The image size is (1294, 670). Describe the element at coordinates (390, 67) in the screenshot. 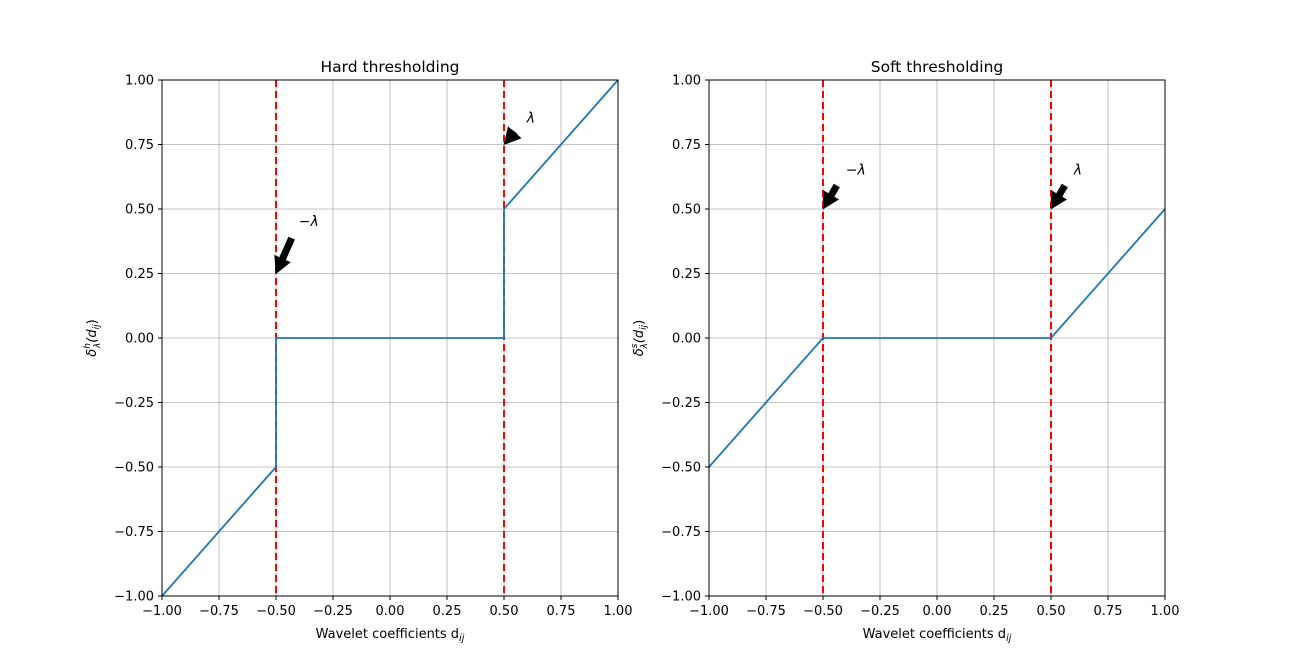

I see `chart-title: Hard thresholding` at that location.